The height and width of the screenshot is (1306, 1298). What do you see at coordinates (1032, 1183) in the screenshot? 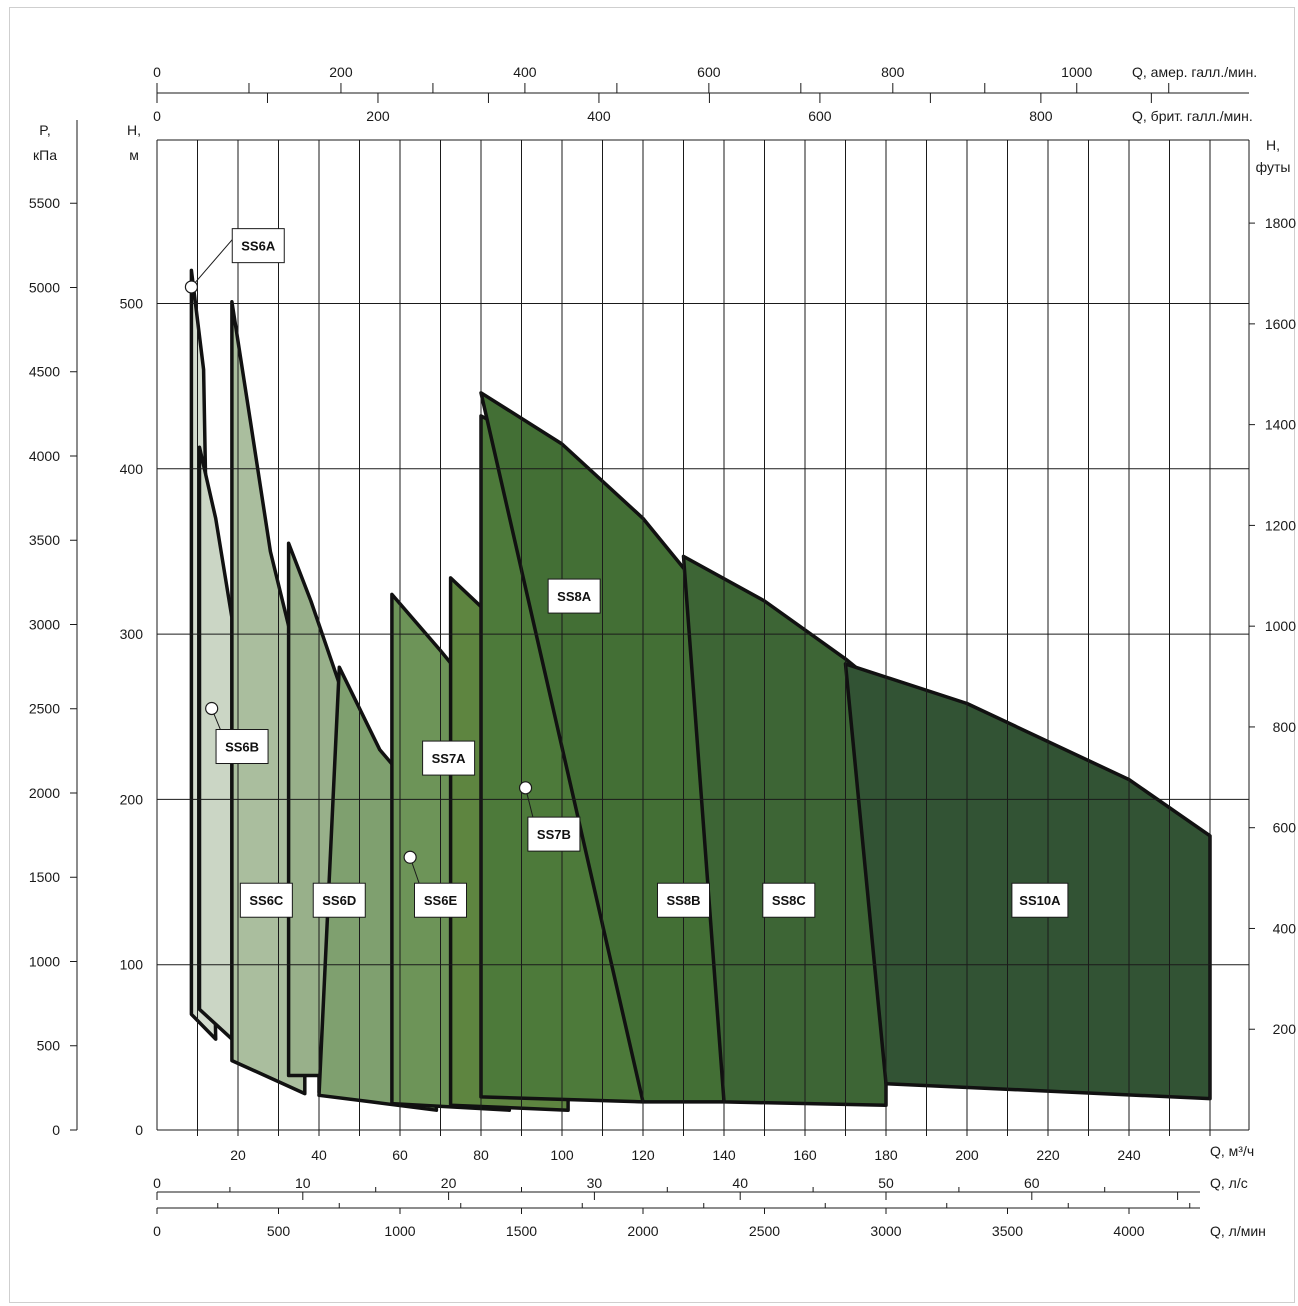
I see `tick-ls: 60` at bounding box center [1032, 1183].